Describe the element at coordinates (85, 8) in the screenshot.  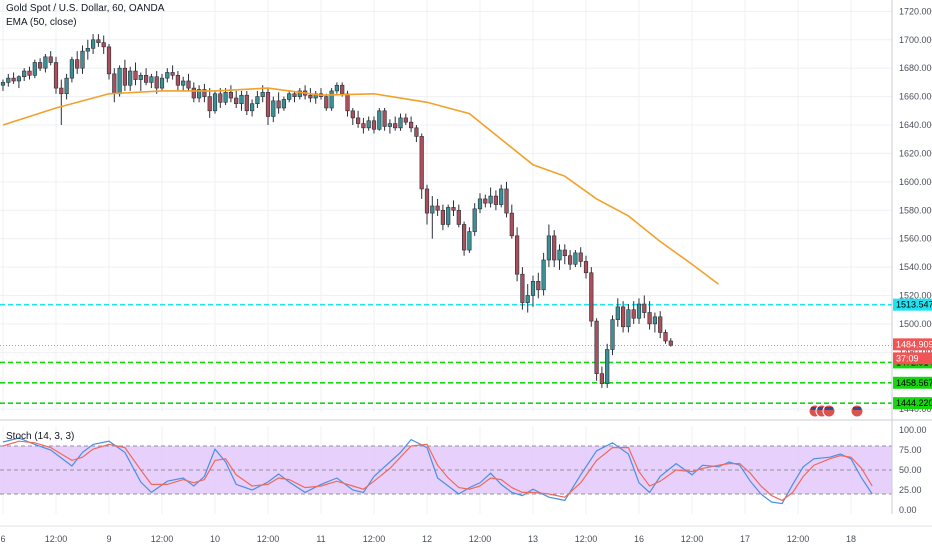
I see `symbol-legend: Gold Spot / U.S. Dollar, 60, OANDA` at that location.